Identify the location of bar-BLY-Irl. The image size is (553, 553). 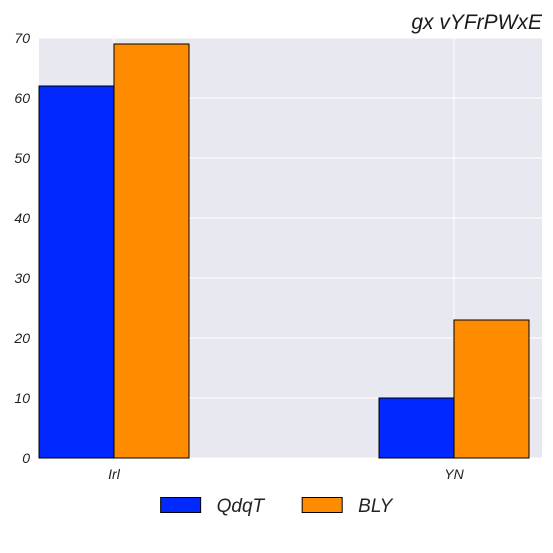
(151, 251).